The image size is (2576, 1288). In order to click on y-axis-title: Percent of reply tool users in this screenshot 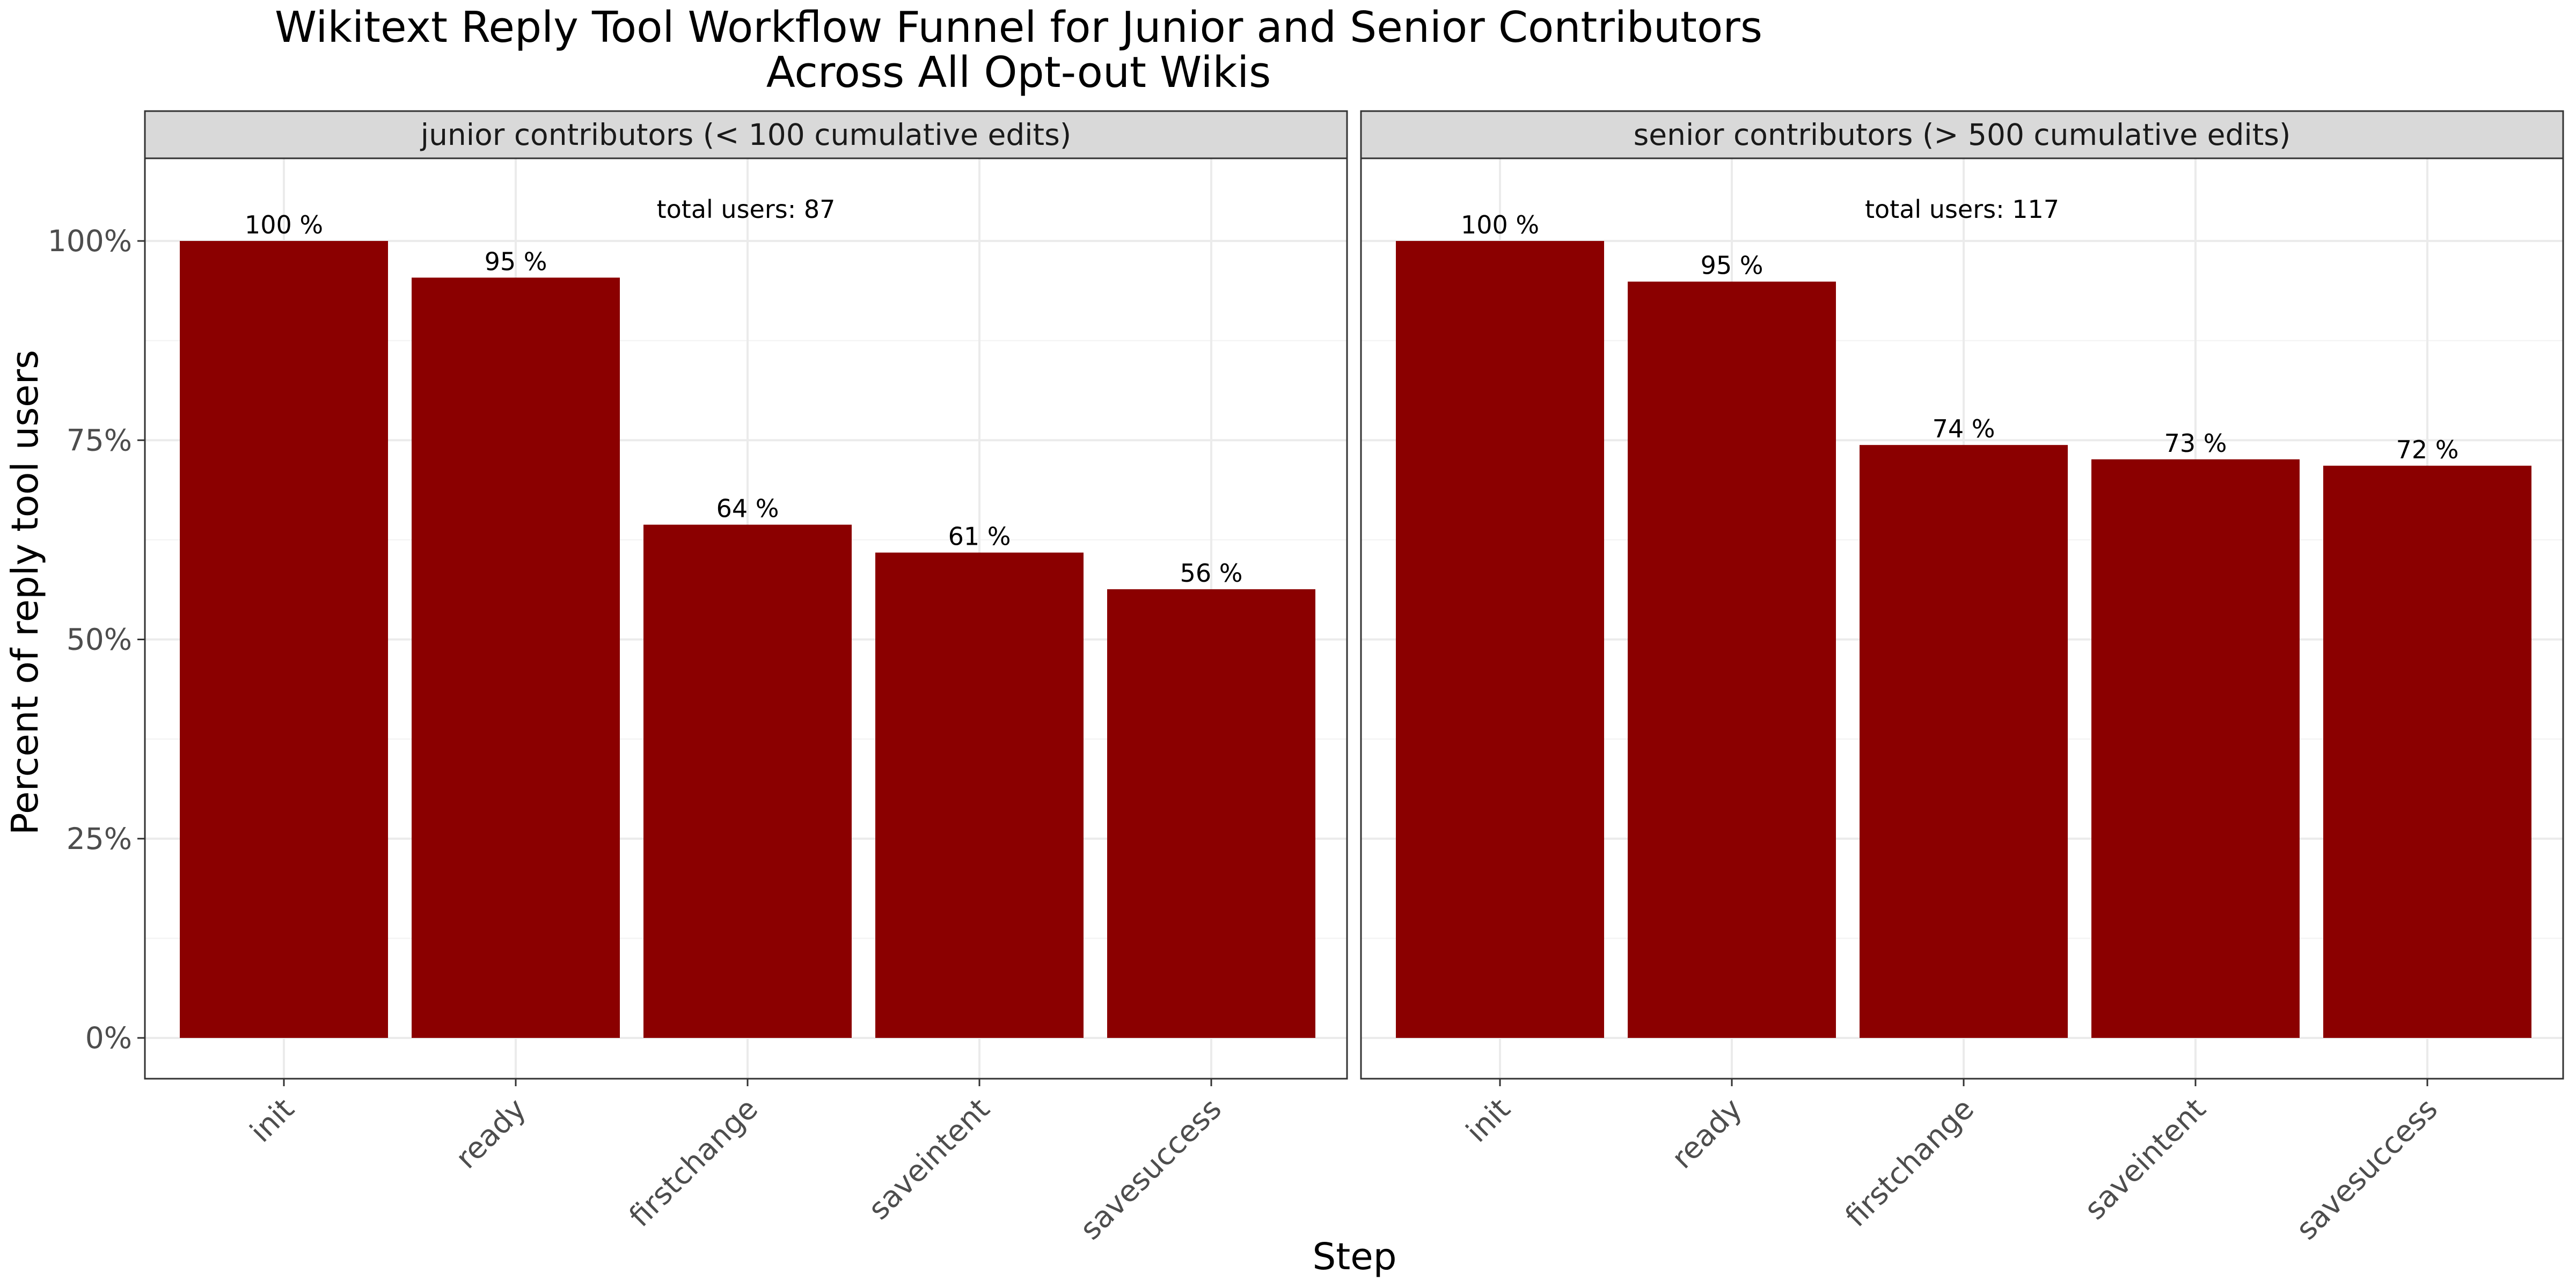, I will do `click(25, 592)`.